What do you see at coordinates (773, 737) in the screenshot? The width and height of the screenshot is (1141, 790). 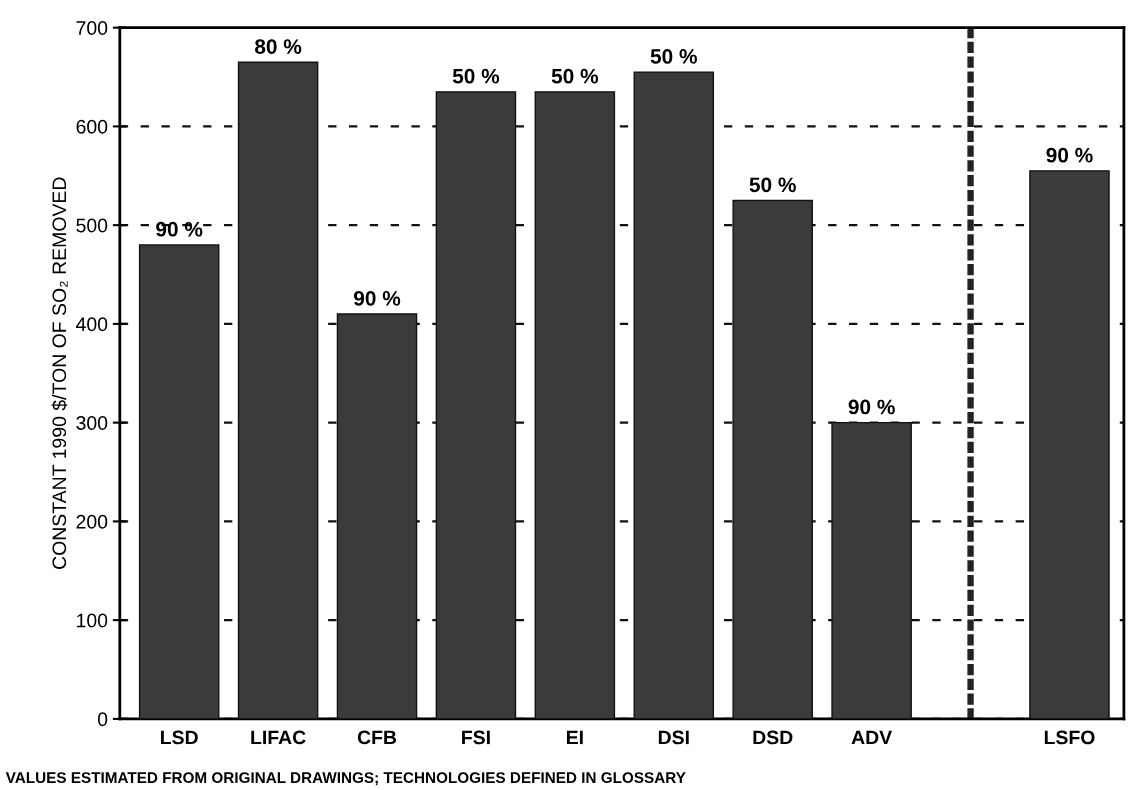 I see `x-tick-label: DSD` at bounding box center [773, 737].